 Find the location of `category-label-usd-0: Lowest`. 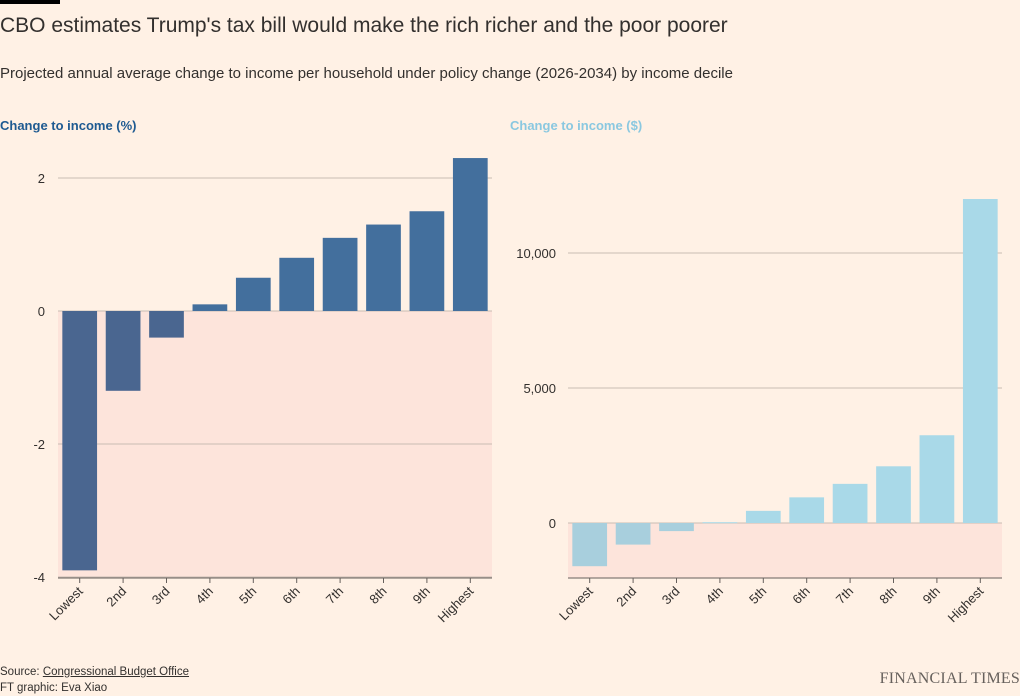

category-label-usd-0: Lowest is located at coordinates (576, 603).